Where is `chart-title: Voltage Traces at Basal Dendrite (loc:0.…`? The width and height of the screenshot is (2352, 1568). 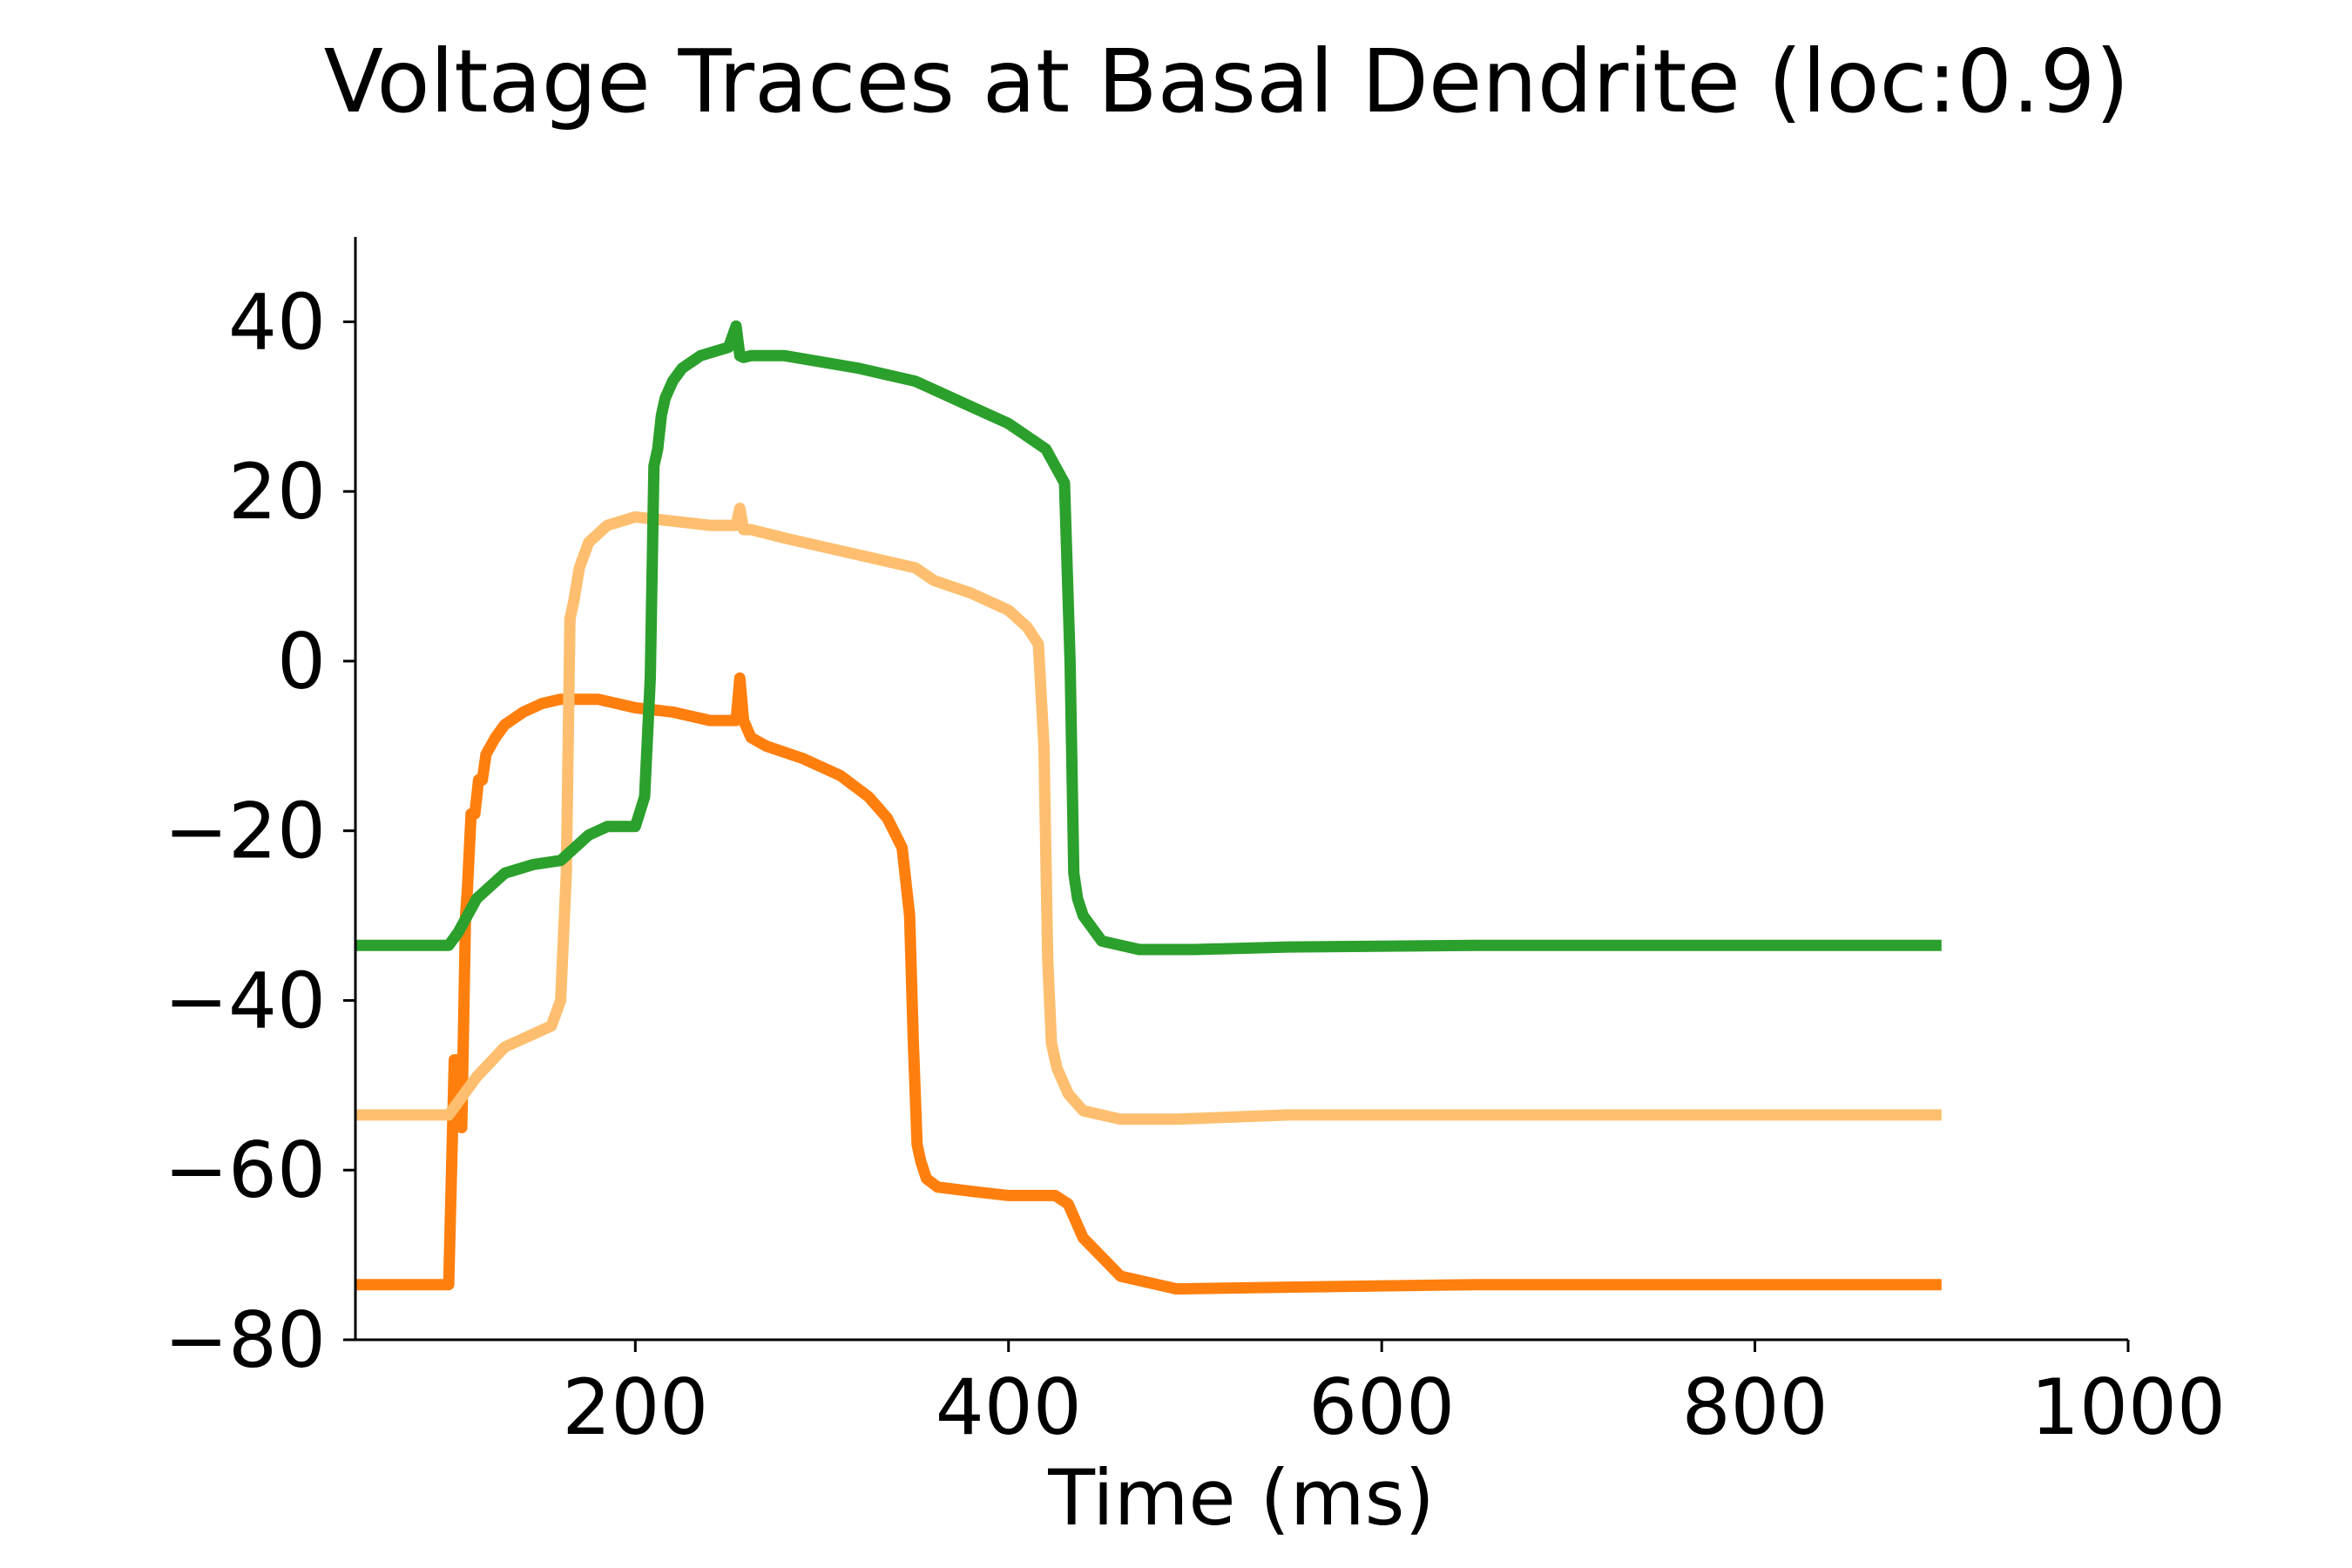 chart-title: Voltage Traces at Basal Dendrite (loc:0.… is located at coordinates (1227, 81).